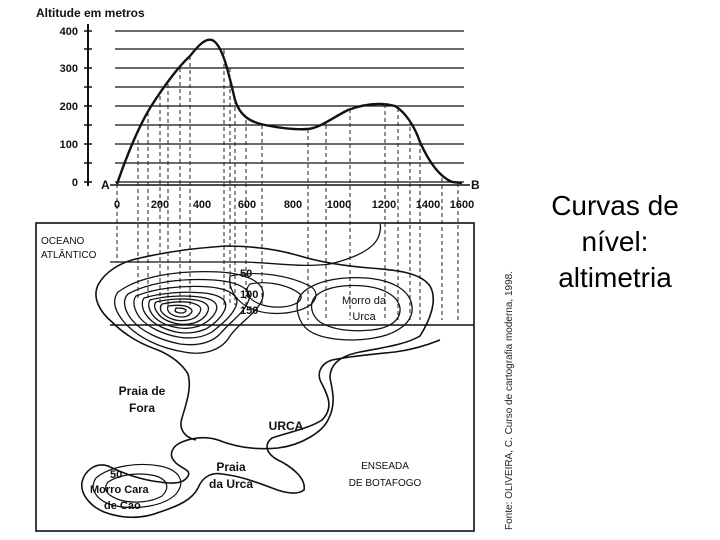 The image size is (720, 540). I want to click on x-tick-label: 1200, so click(384, 205).